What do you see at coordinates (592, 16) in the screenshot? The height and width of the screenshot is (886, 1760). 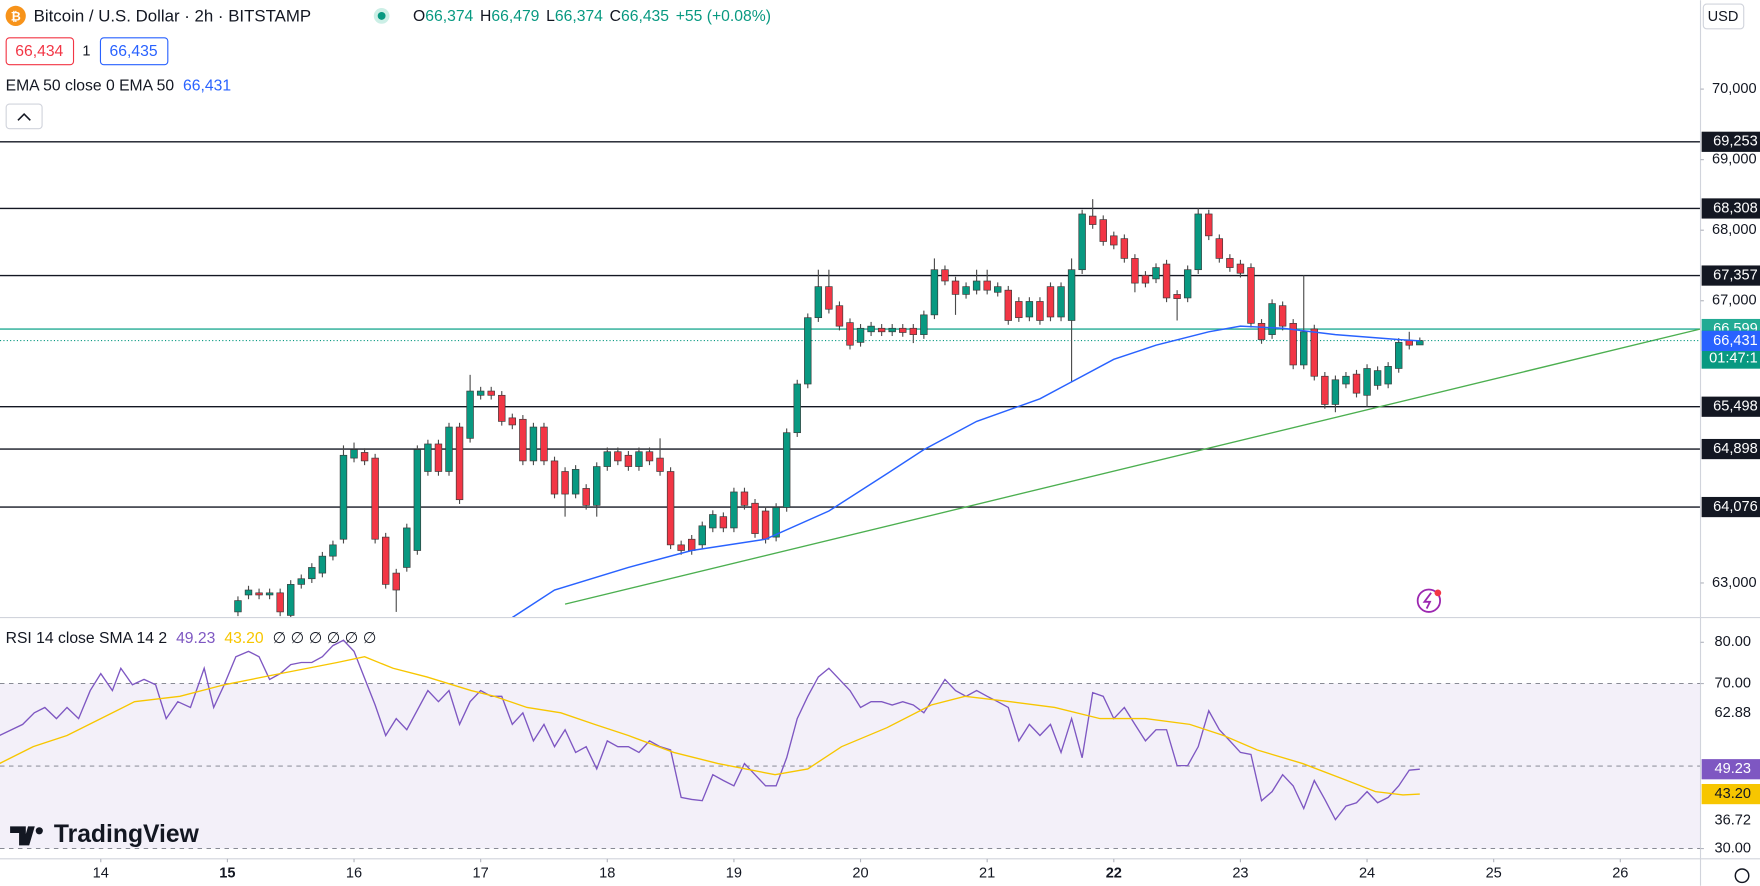 I see `ohlc-legend: O66,374 H66,479 L66,374 C66,435 +55 (+0.08%)` at bounding box center [592, 16].